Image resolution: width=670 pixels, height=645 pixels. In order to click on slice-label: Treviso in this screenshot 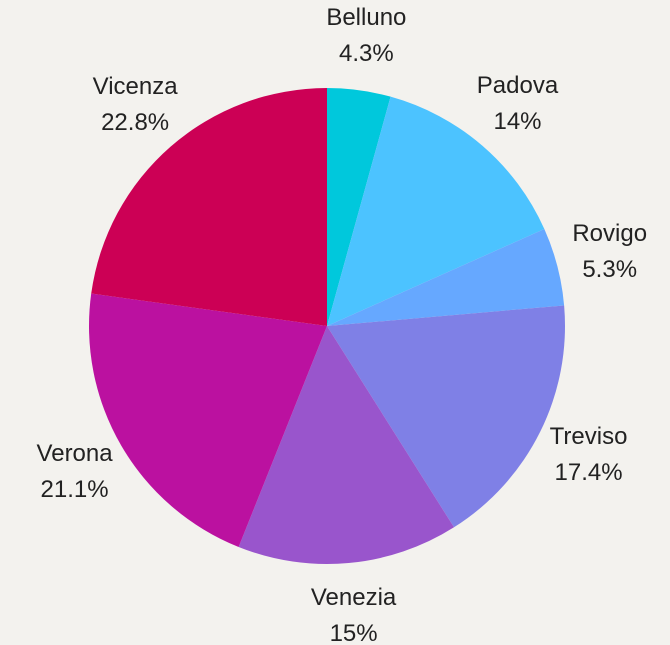, I will do `click(589, 436)`.